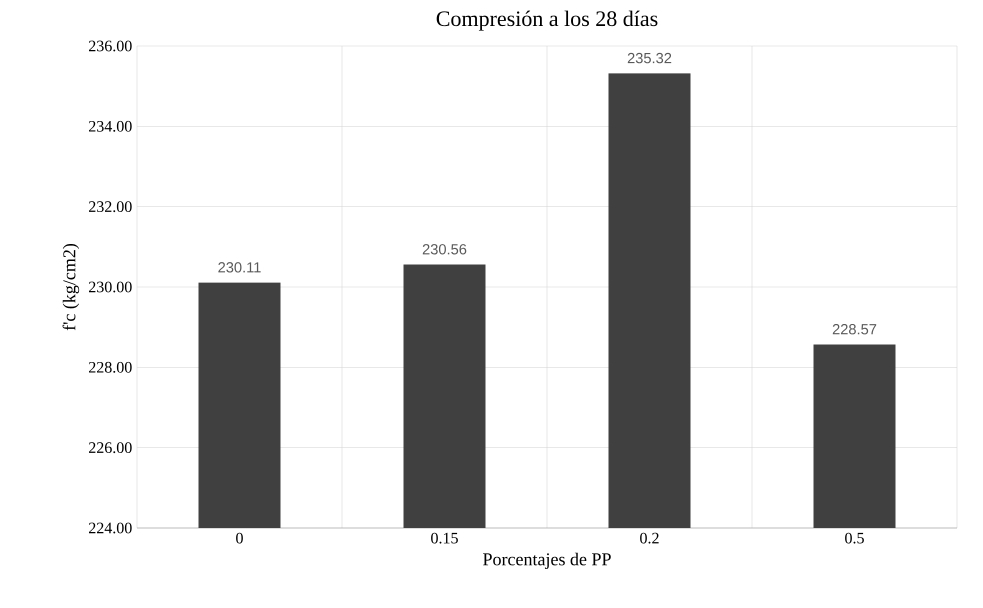 The image size is (983, 608). I want to click on y-tick-label: 230.00, so click(110, 287).